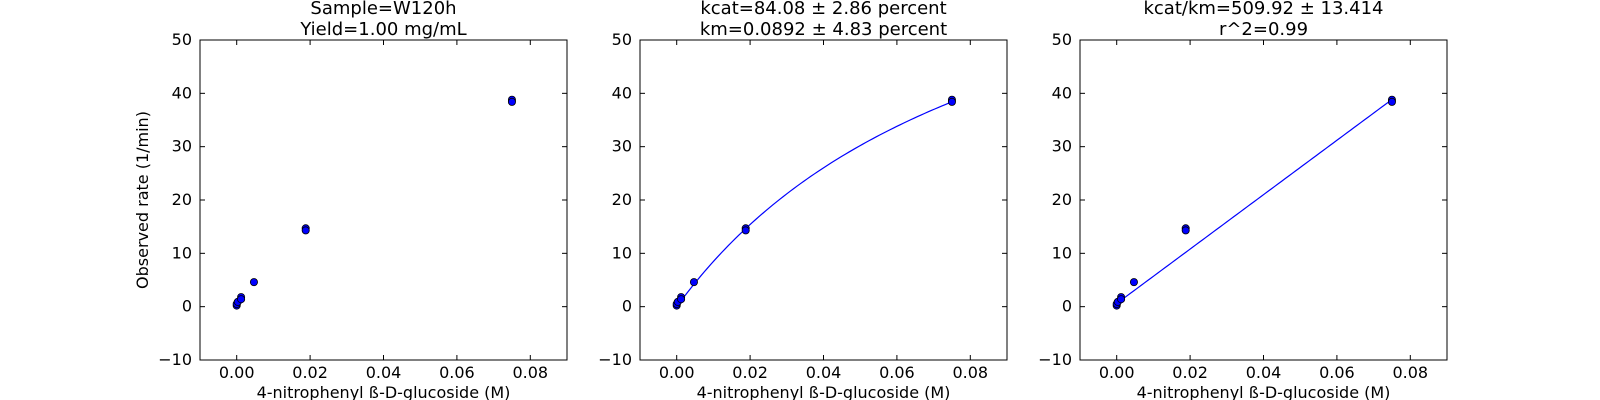 This screenshot has width=1600, height=400. What do you see at coordinates (1263, 9) in the screenshot?
I see `chart-title-line-1: kcat/km=509.92 ± 13.414` at bounding box center [1263, 9].